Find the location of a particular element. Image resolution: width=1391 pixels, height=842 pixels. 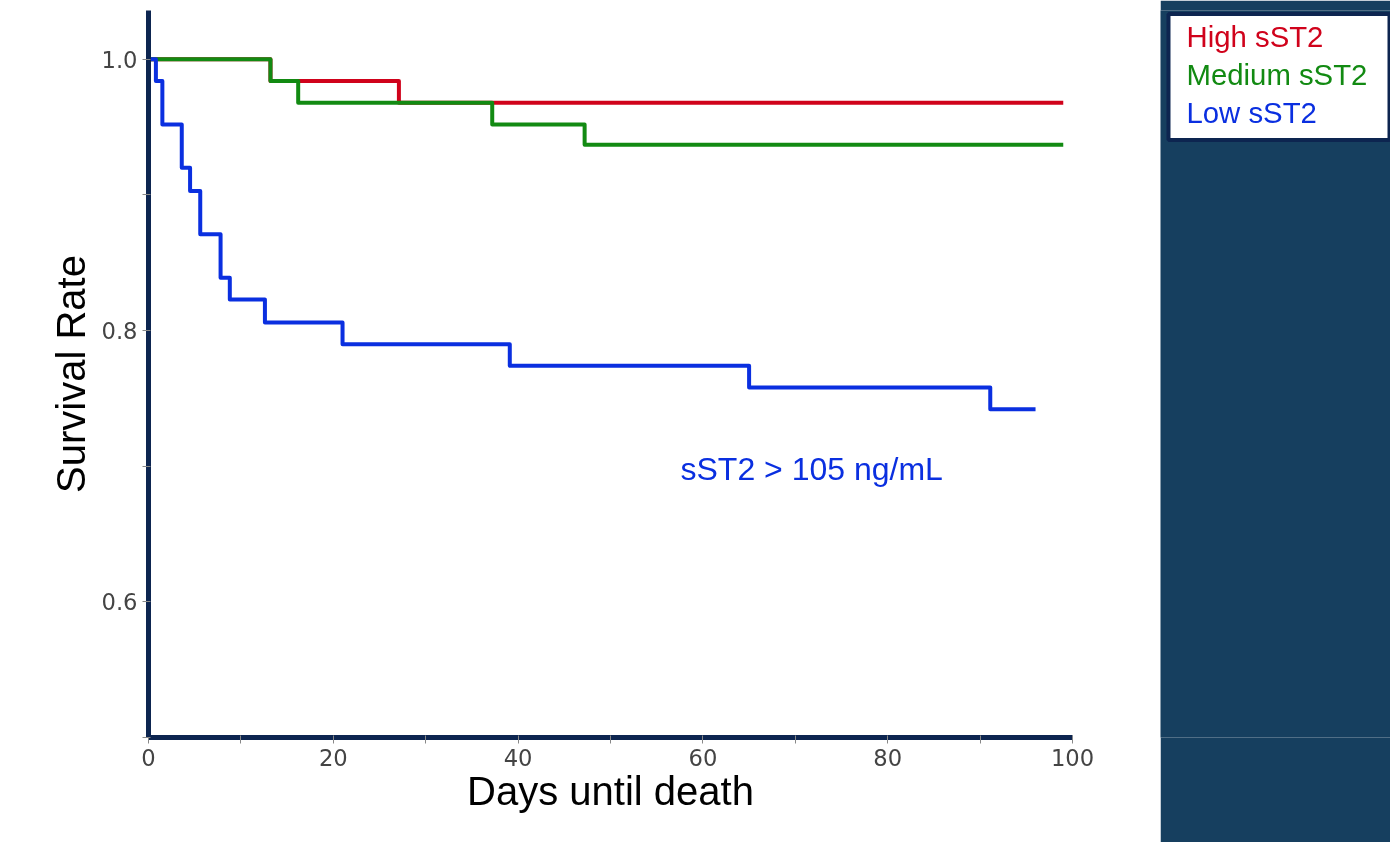

text: High sST2 is located at coordinates (1255, 36).